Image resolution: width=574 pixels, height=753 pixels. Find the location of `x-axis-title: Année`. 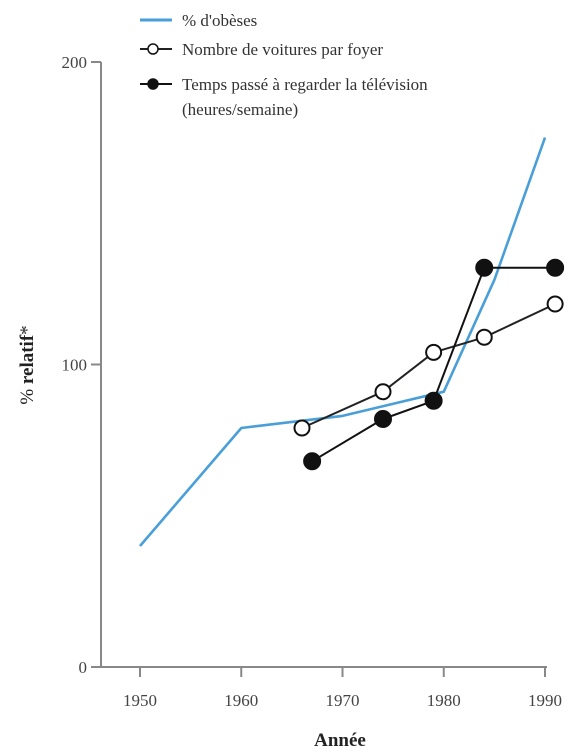

x-axis-title: Année is located at coordinates (340, 740).